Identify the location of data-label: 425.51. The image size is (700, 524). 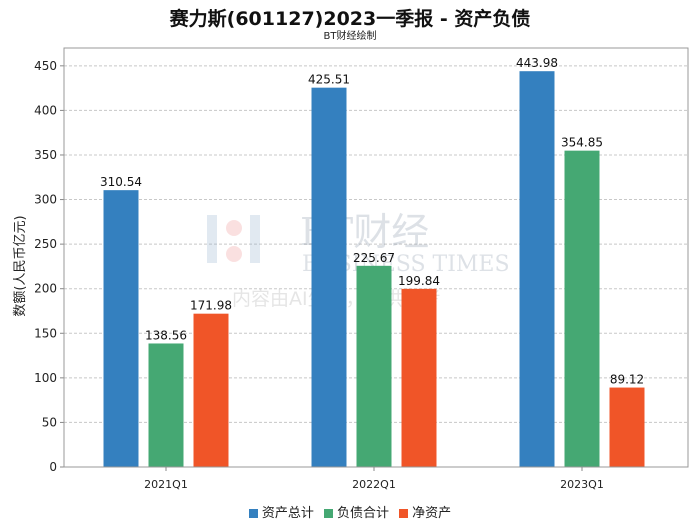
(329, 80).